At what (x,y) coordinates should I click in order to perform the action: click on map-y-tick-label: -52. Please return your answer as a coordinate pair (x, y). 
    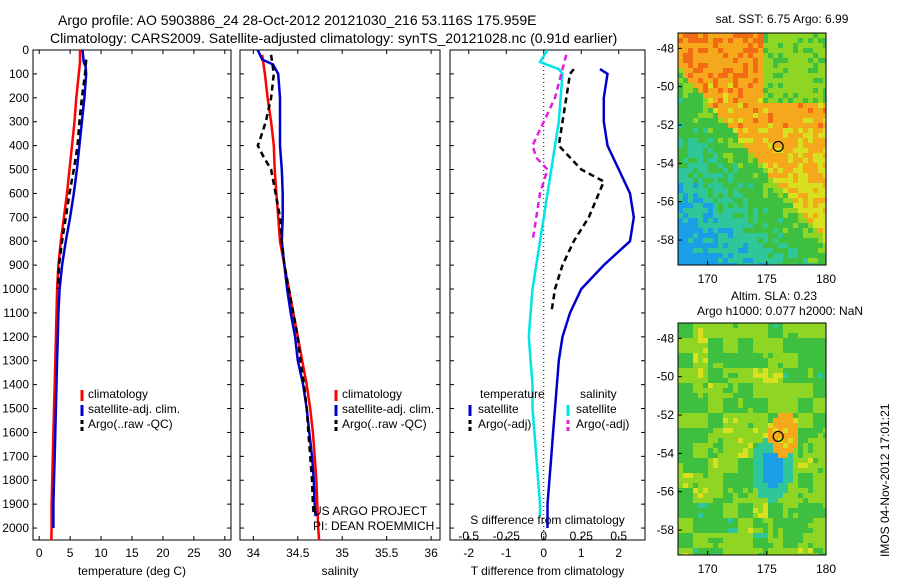
    Looking at the image, I should click on (666, 415).